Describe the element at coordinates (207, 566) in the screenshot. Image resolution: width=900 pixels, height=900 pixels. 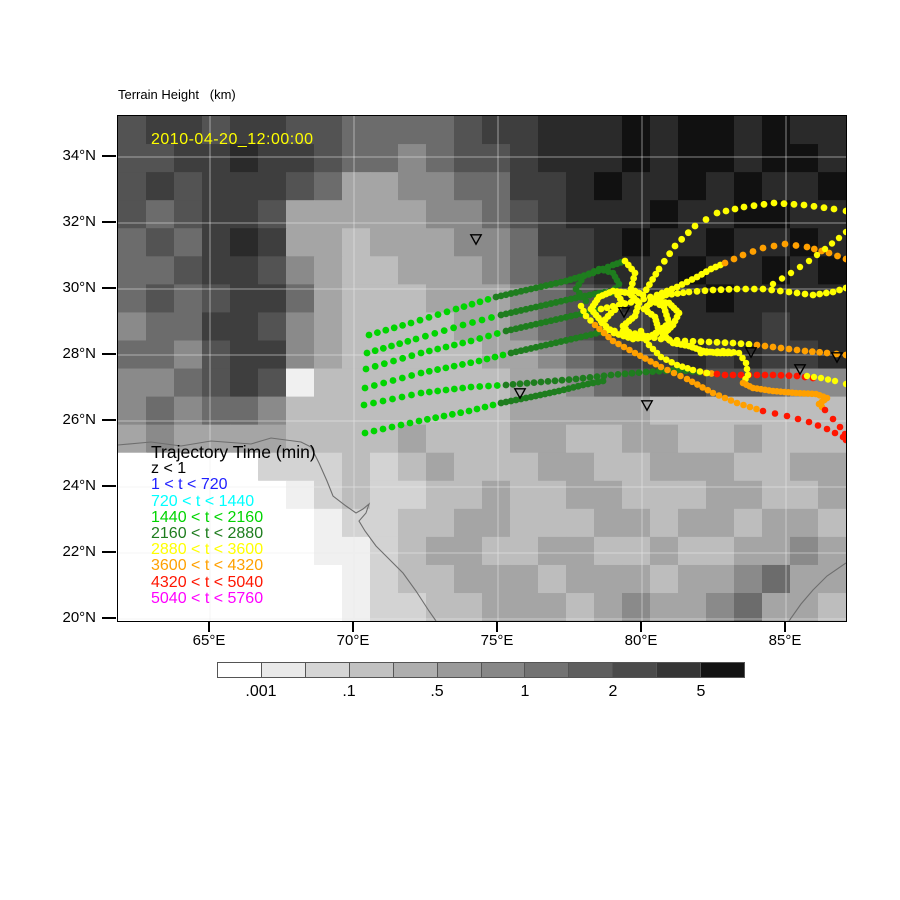
I see `legend-entry: 3600 < t < 4320` at that location.